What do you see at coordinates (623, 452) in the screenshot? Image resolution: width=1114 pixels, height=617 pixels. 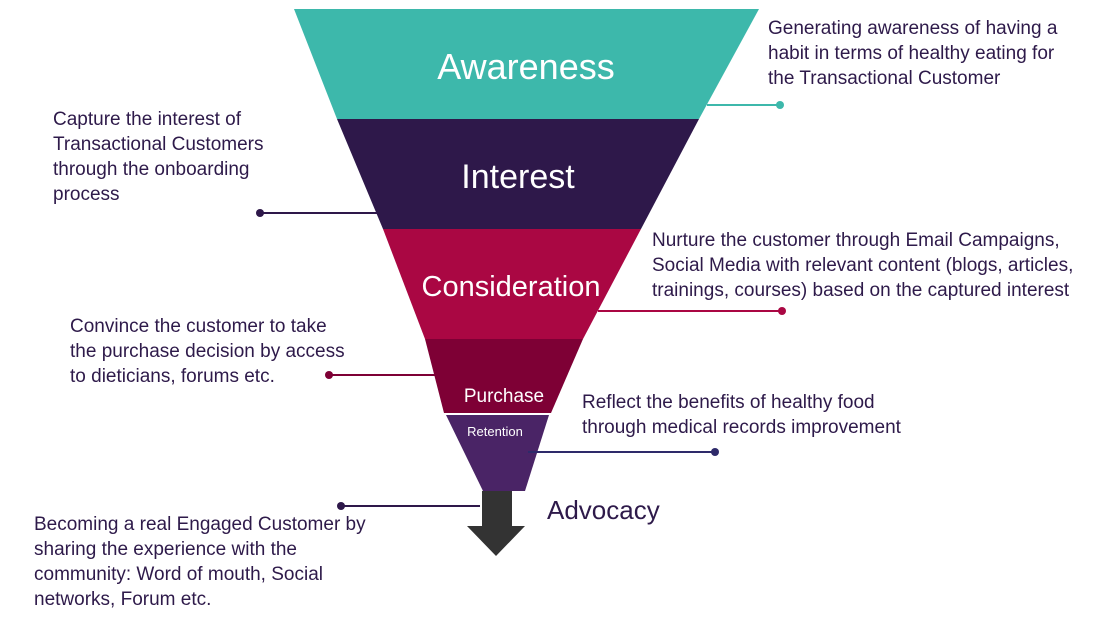 I see `connector-retention` at bounding box center [623, 452].